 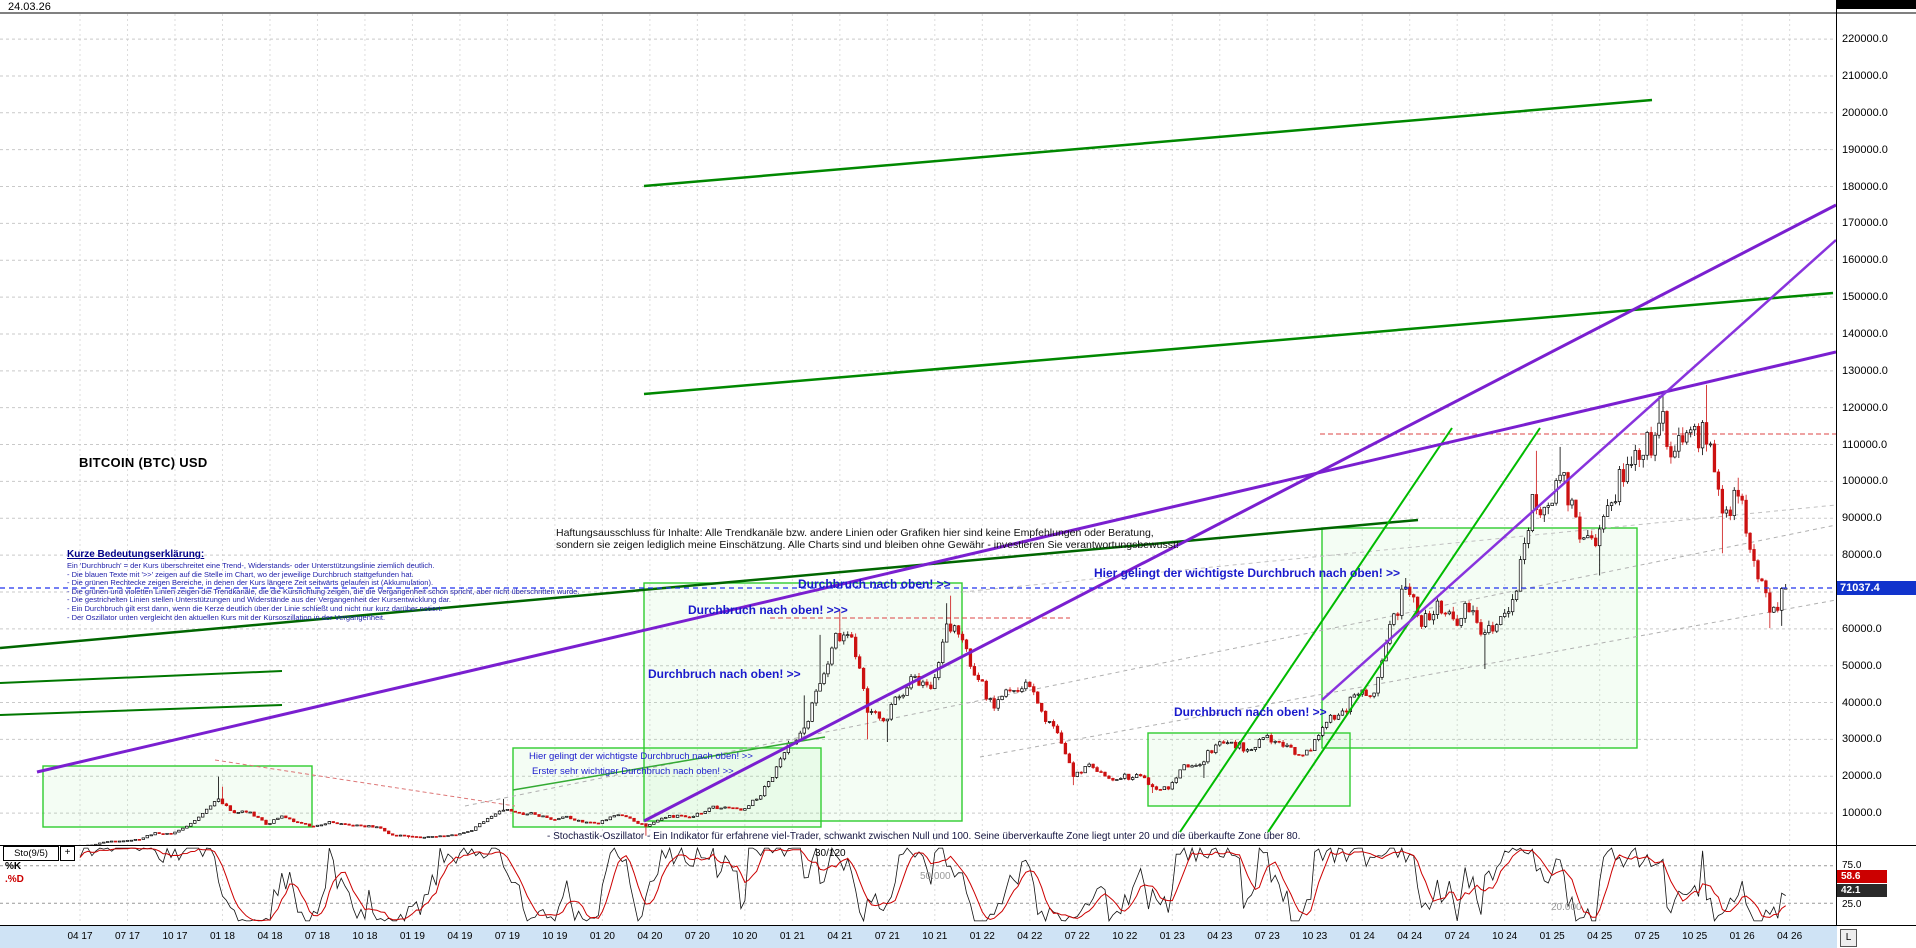 What do you see at coordinates (1862, 739) in the screenshot?
I see `price-axis-label: 30000.0` at bounding box center [1862, 739].